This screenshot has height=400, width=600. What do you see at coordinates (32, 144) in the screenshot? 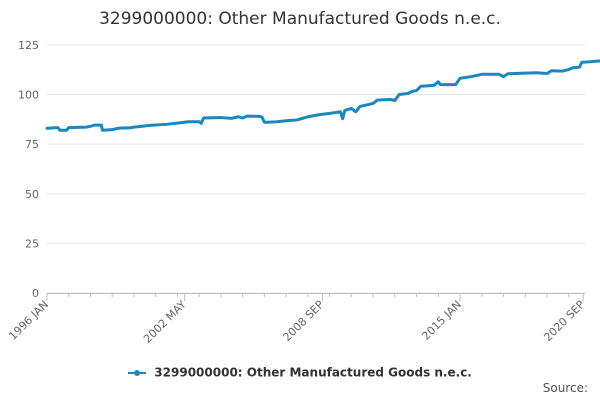
I see `y-tick-label: 75` at bounding box center [32, 144].